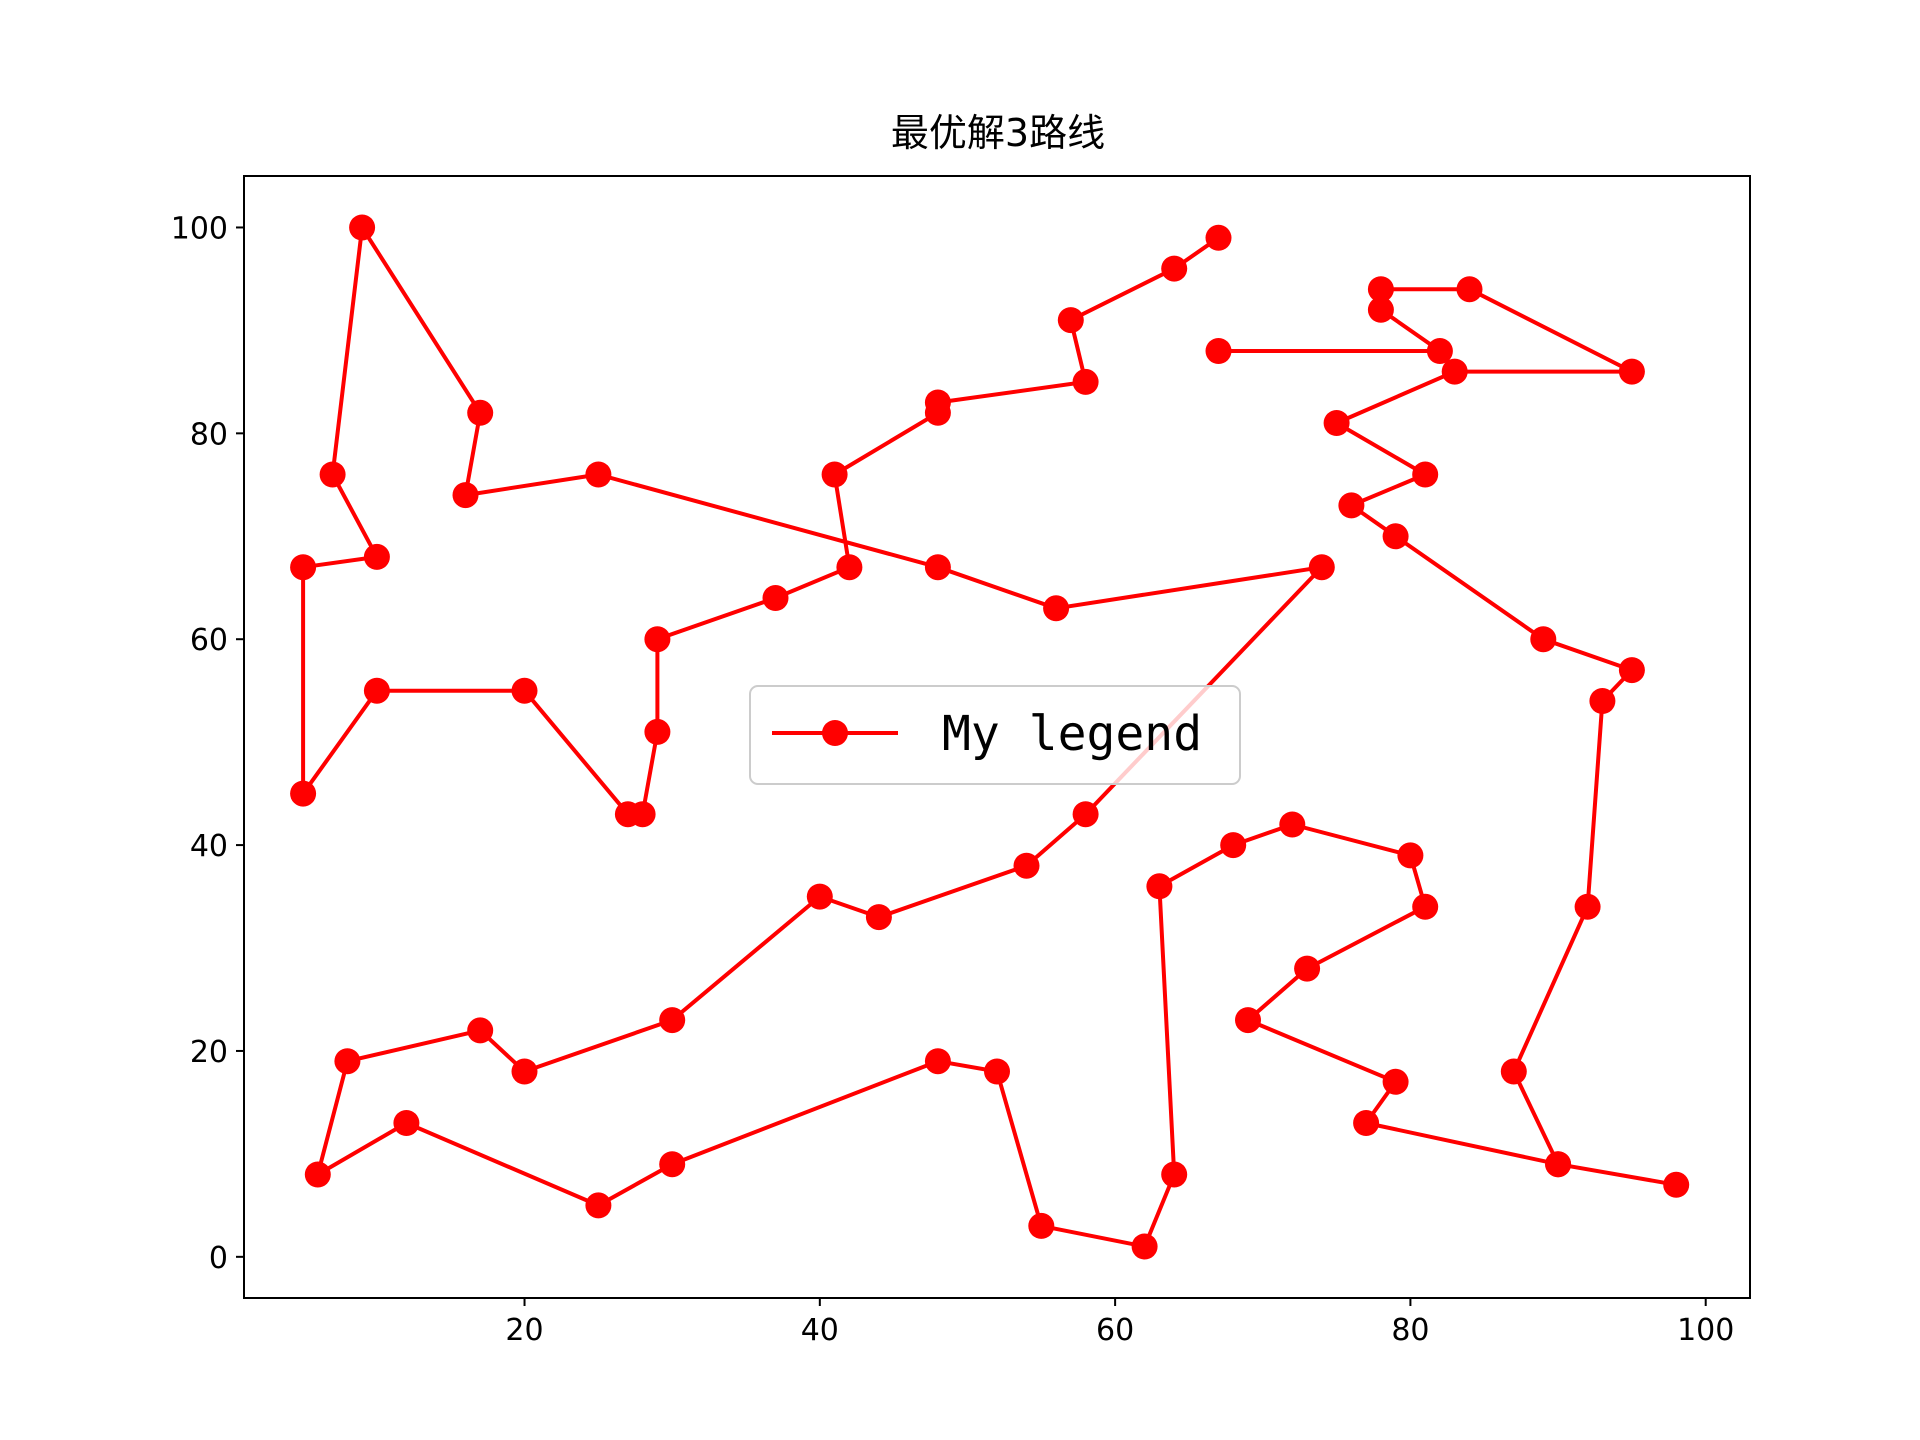 Image resolution: width=1920 pixels, height=1440 pixels. I want to click on y-tick-label: 40, so click(209, 846).